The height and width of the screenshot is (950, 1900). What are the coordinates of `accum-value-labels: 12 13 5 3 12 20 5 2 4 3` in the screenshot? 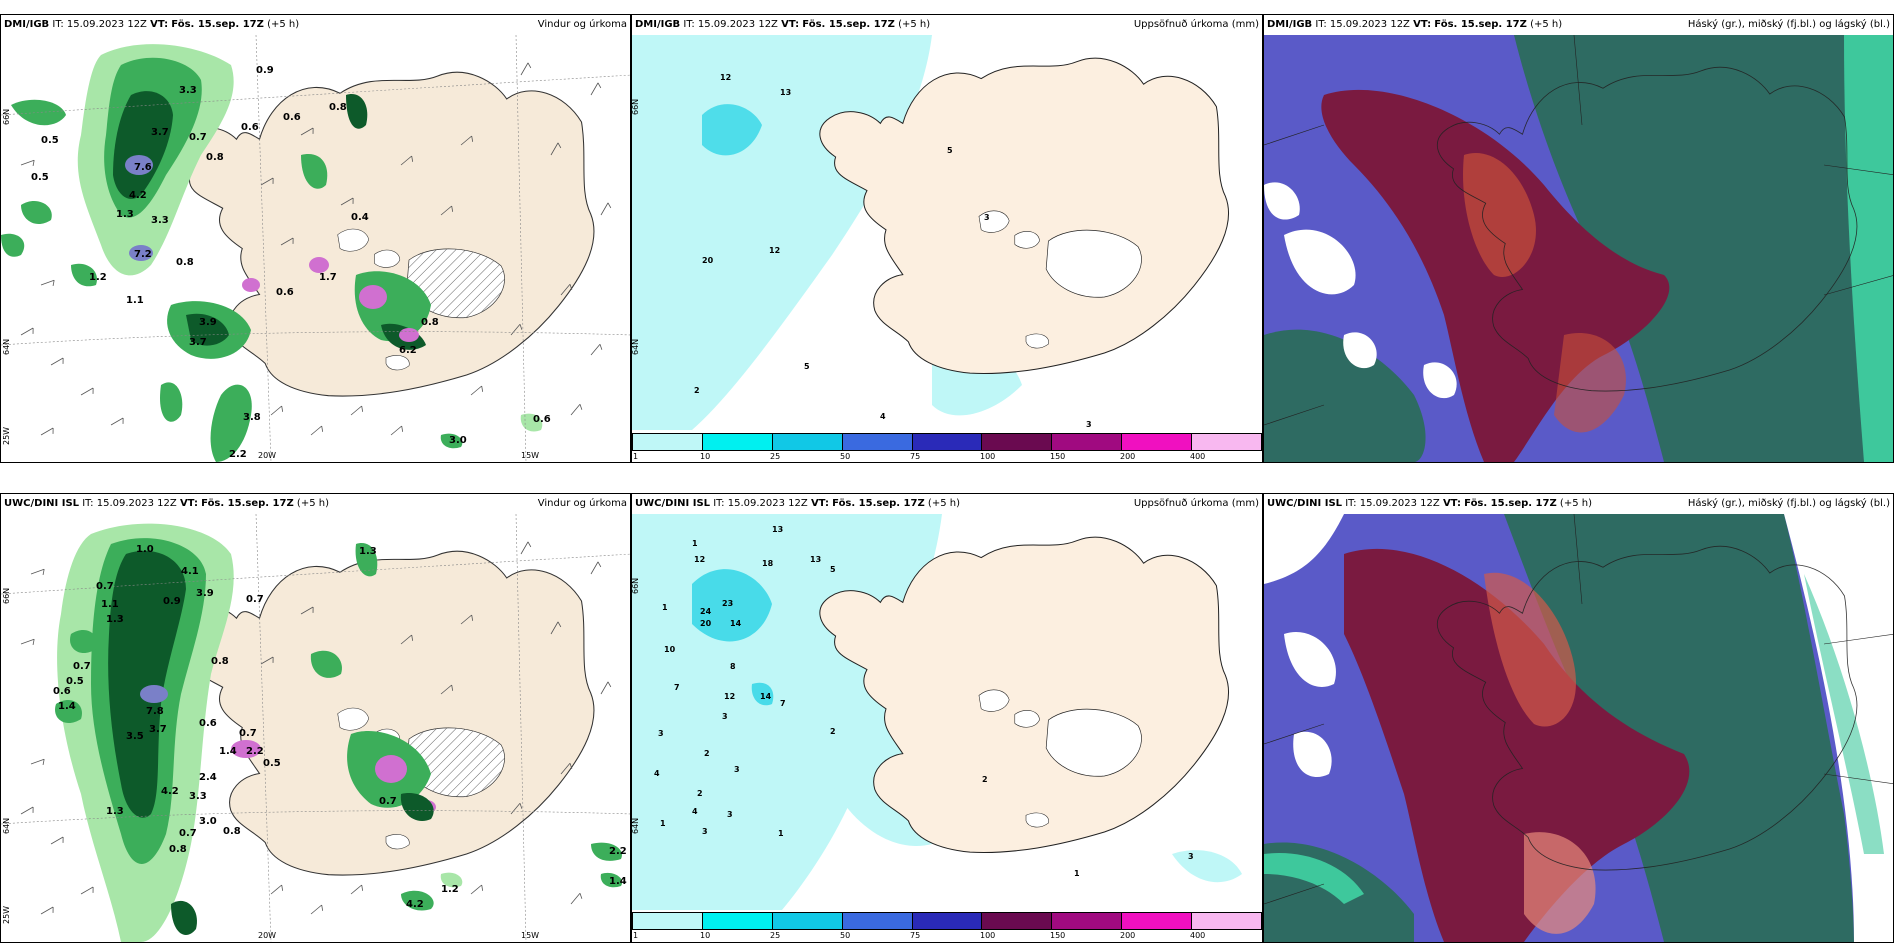 It's located at (893, 251).